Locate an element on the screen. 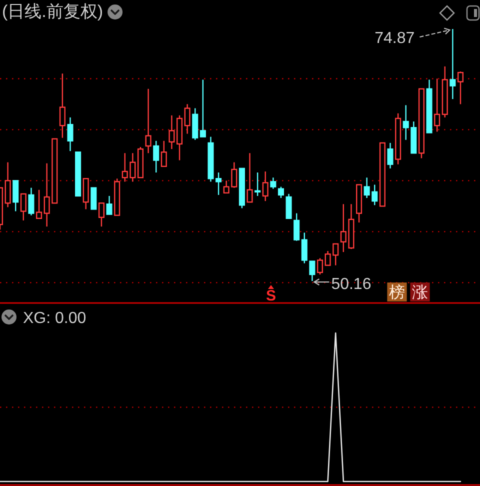  chart-title: (日线.前复权) is located at coordinates (53, 11).